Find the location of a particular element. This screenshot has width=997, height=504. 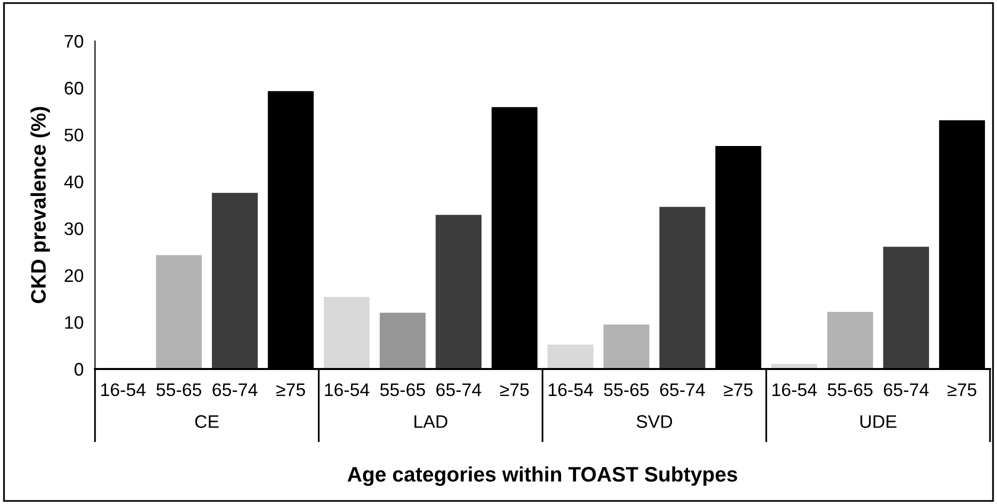

y-tick-label: 40 is located at coordinates (74, 182).